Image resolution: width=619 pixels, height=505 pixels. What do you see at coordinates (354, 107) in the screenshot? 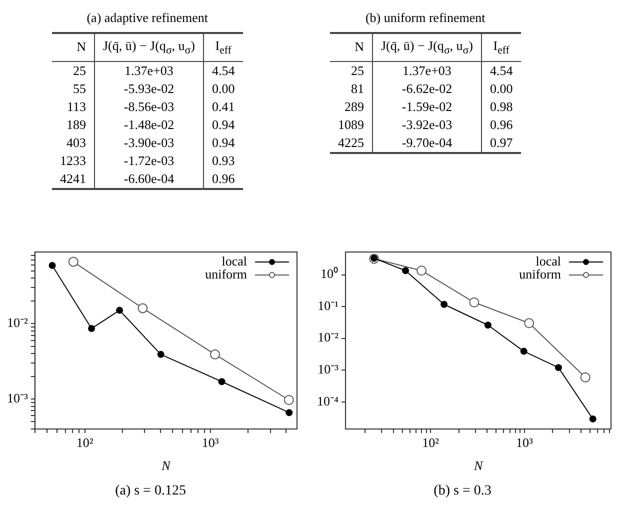
I see `text: 289` at bounding box center [354, 107].